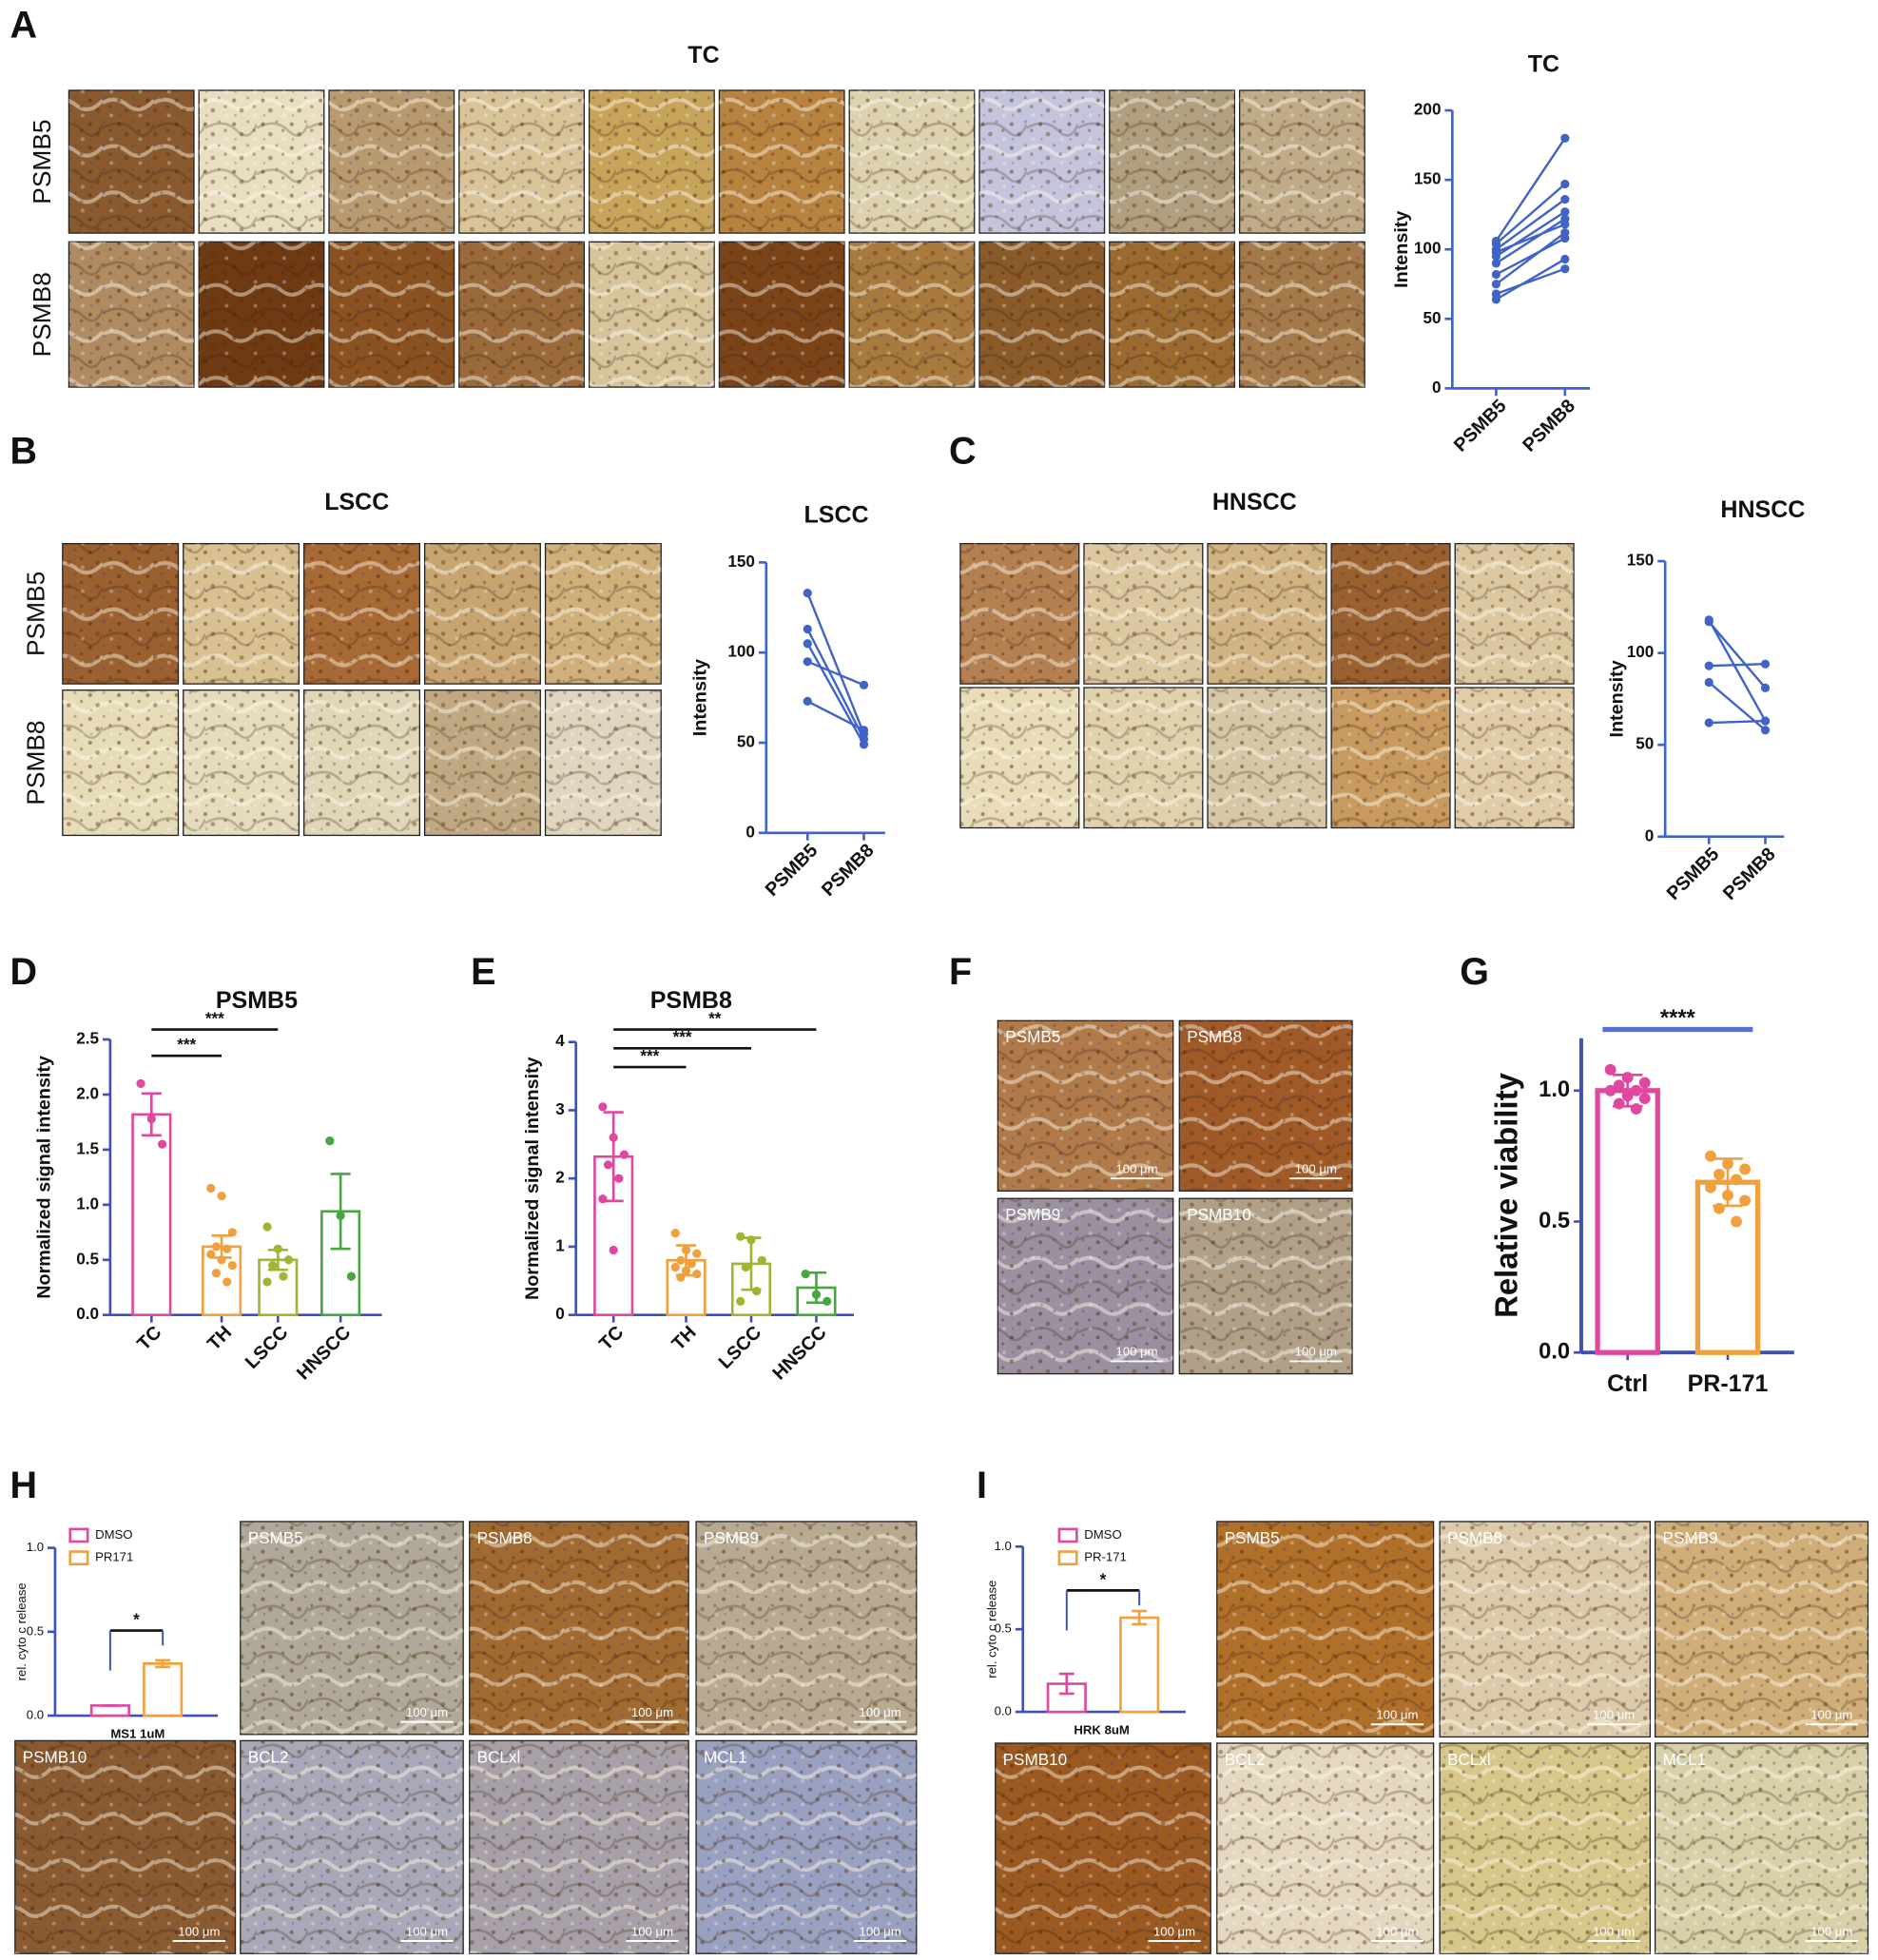  What do you see at coordinates (1554, 1351) in the screenshot?
I see `y-tick-label: 0.0` at bounding box center [1554, 1351].